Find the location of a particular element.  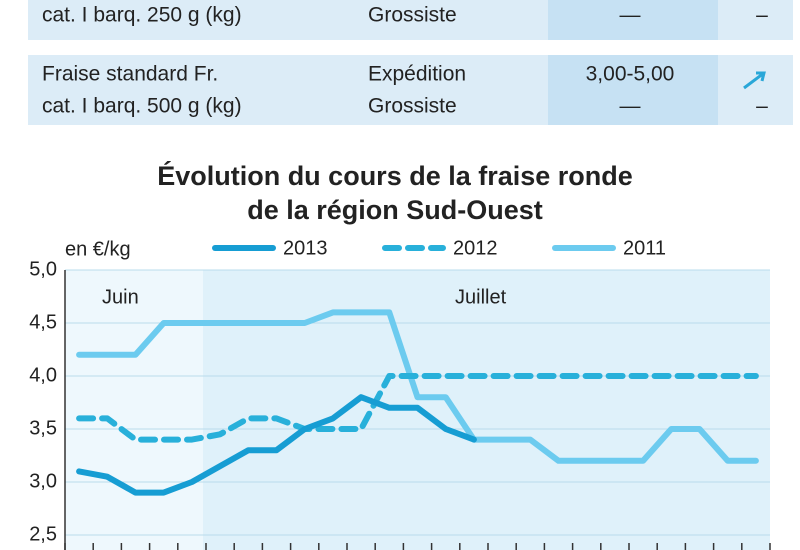

y-tick-label: 3,5 is located at coordinates (43, 428).